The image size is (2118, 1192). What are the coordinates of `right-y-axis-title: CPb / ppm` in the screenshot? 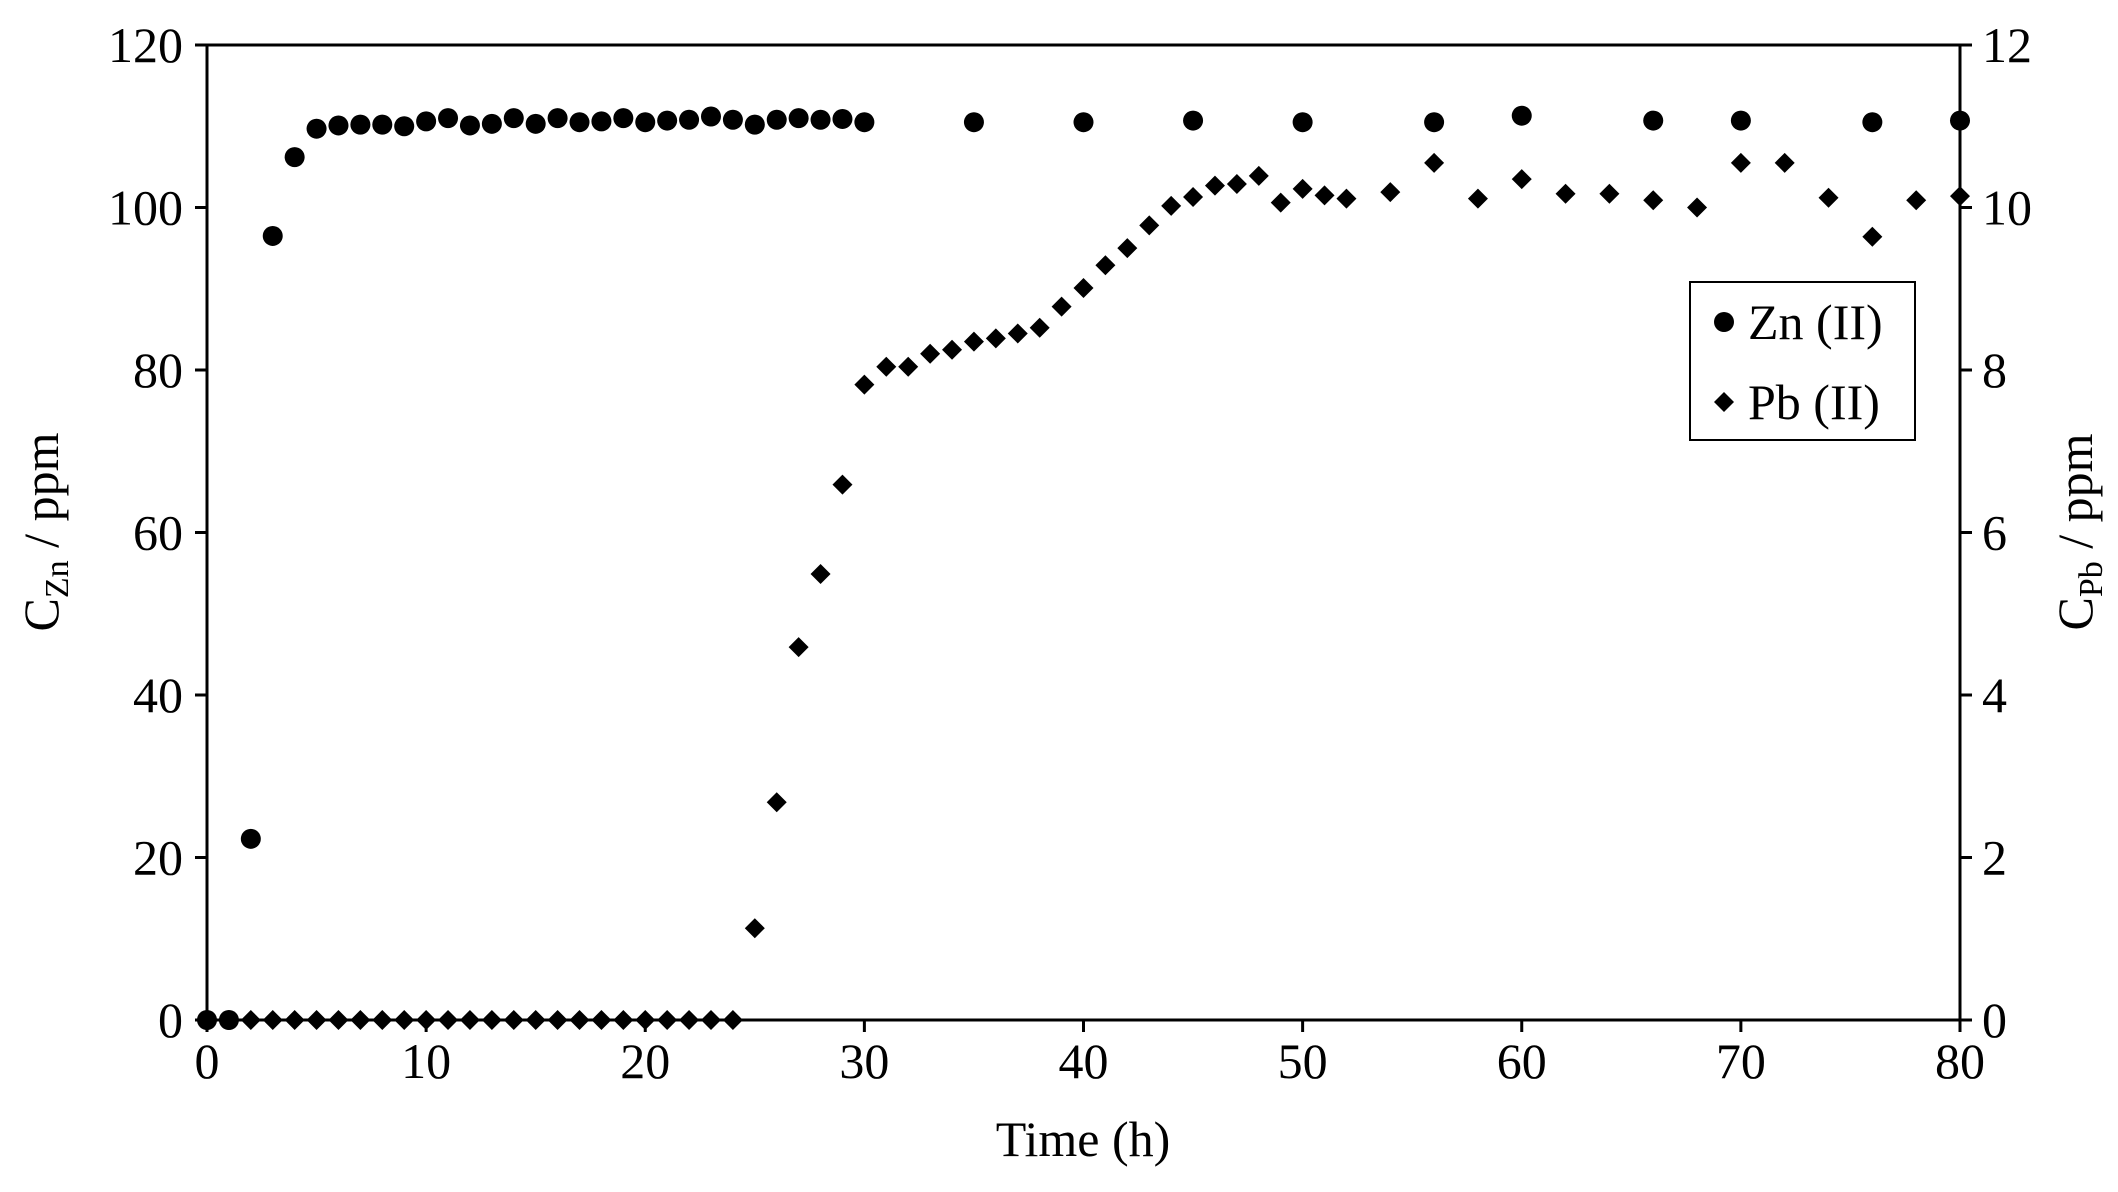 It's located at (2078, 531).